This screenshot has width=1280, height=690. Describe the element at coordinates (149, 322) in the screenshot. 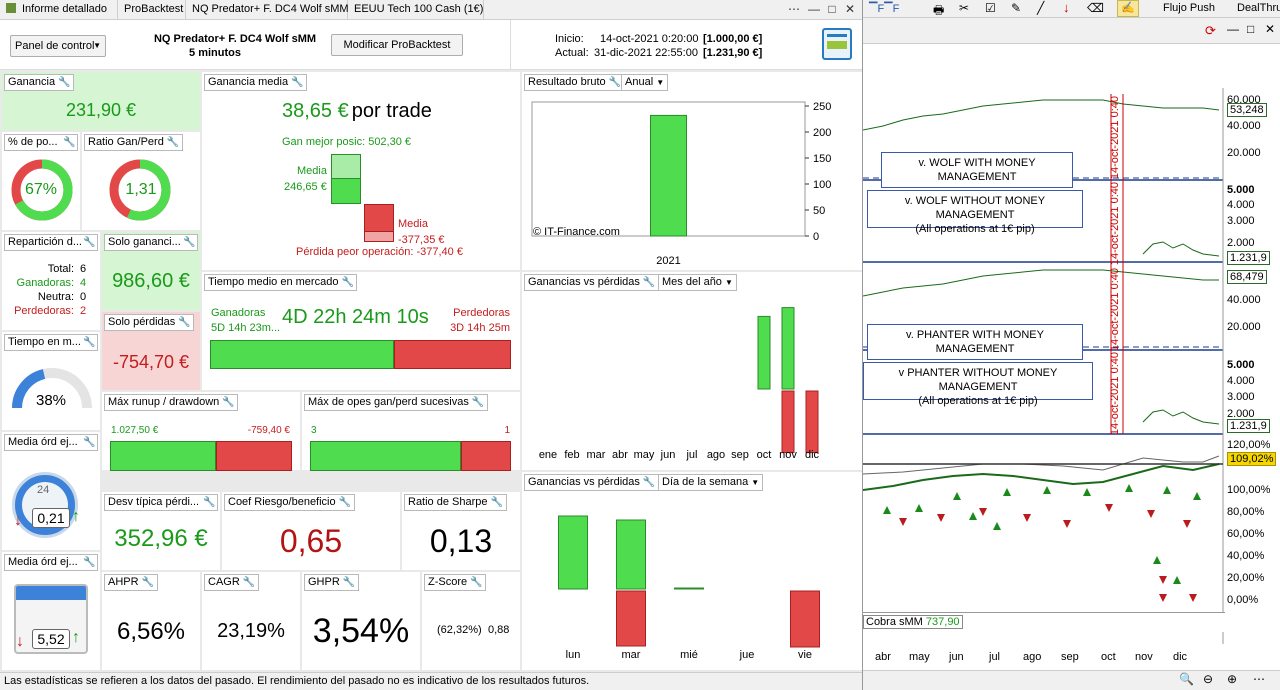

I see `solo-perdidas-label: Solo pérdidas 🔧` at that location.